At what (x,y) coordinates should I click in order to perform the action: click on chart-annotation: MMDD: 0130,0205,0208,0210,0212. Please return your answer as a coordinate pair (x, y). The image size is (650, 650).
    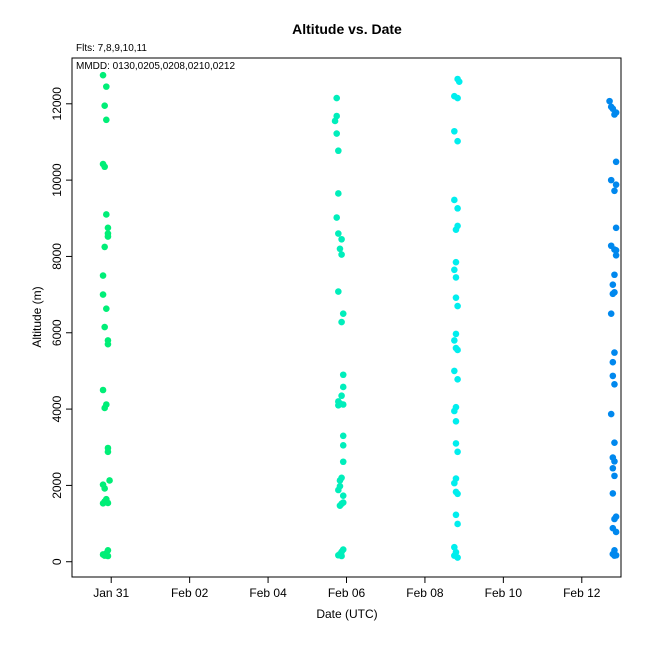
    Looking at the image, I should click on (155, 66).